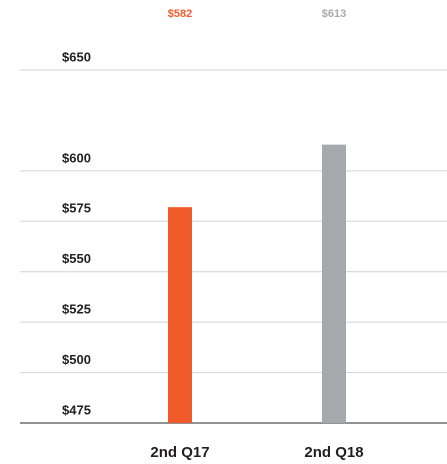 This screenshot has height=464, width=447. Describe the element at coordinates (76, 258) in the screenshot. I see `y-tick-label: $550` at that location.